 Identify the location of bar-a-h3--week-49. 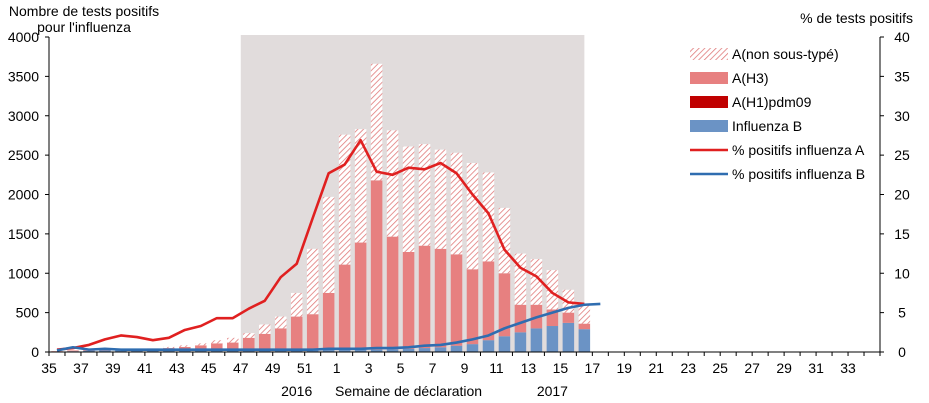
(280, 339).